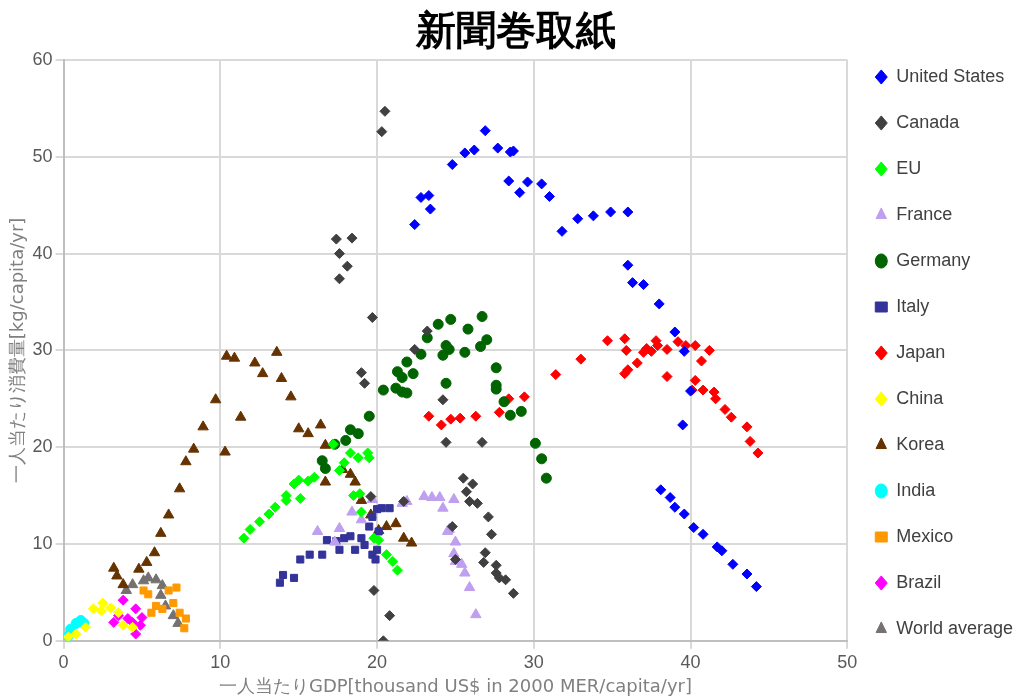 The width and height of the screenshot is (1035, 698). I want to click on y-axis-title: 一人当たり消費量[kg/capita/yr], so click(17, 350).